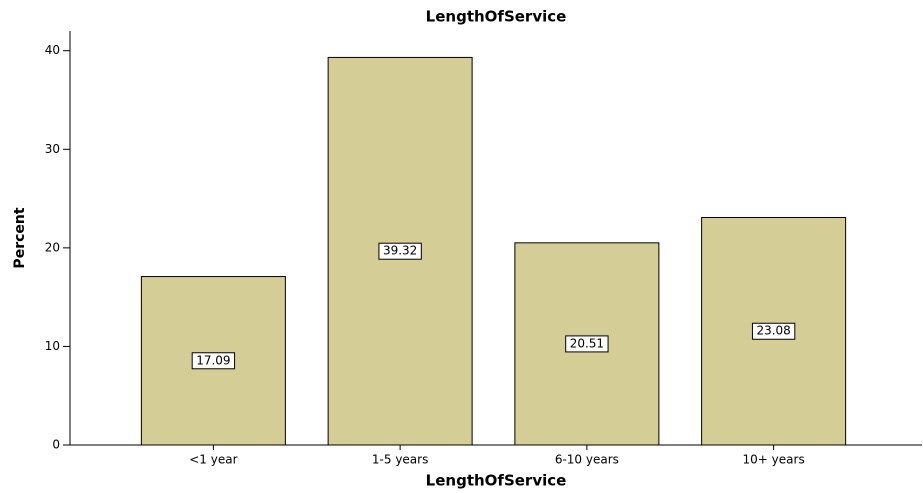  Describe the element at coordinates (20, 237) in the screenshot. I see `y-axis-title: Percent` at that location.